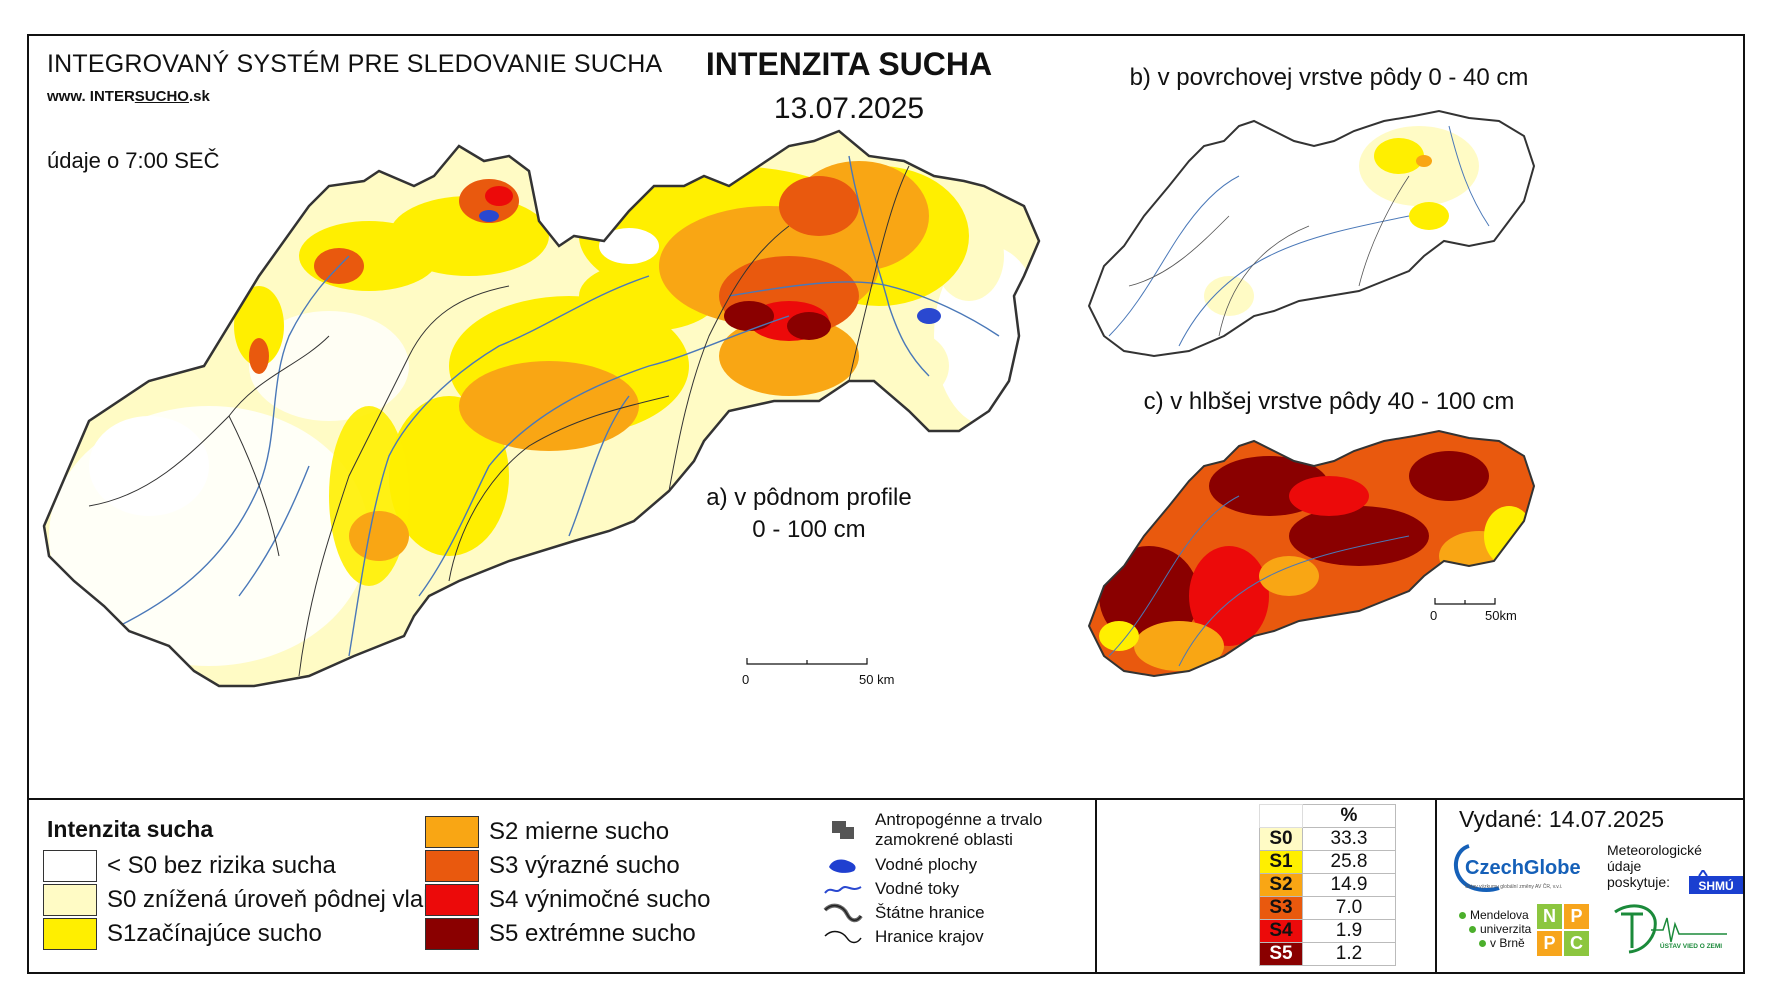 This screenshot has width=1772, height=1003. I want to click on nppc-logo: N P P C, so click(1563, 930).